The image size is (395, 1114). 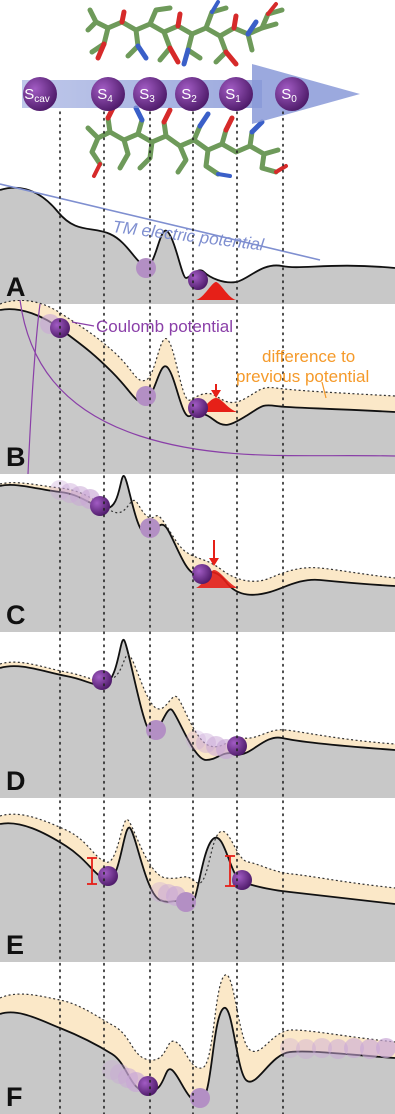 I want to click on site-label: S1, so click(x=233, y=95).